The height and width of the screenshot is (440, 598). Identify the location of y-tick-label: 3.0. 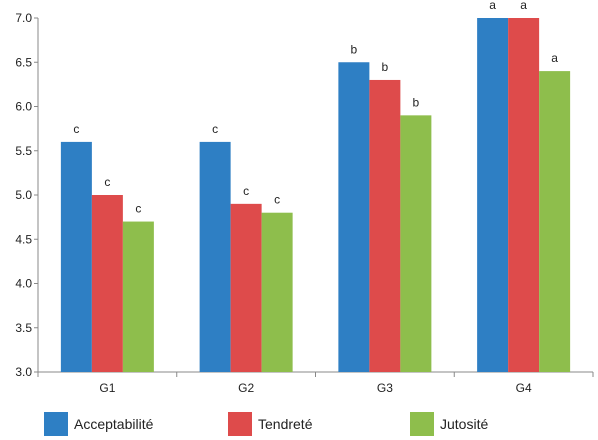
(23, 372).